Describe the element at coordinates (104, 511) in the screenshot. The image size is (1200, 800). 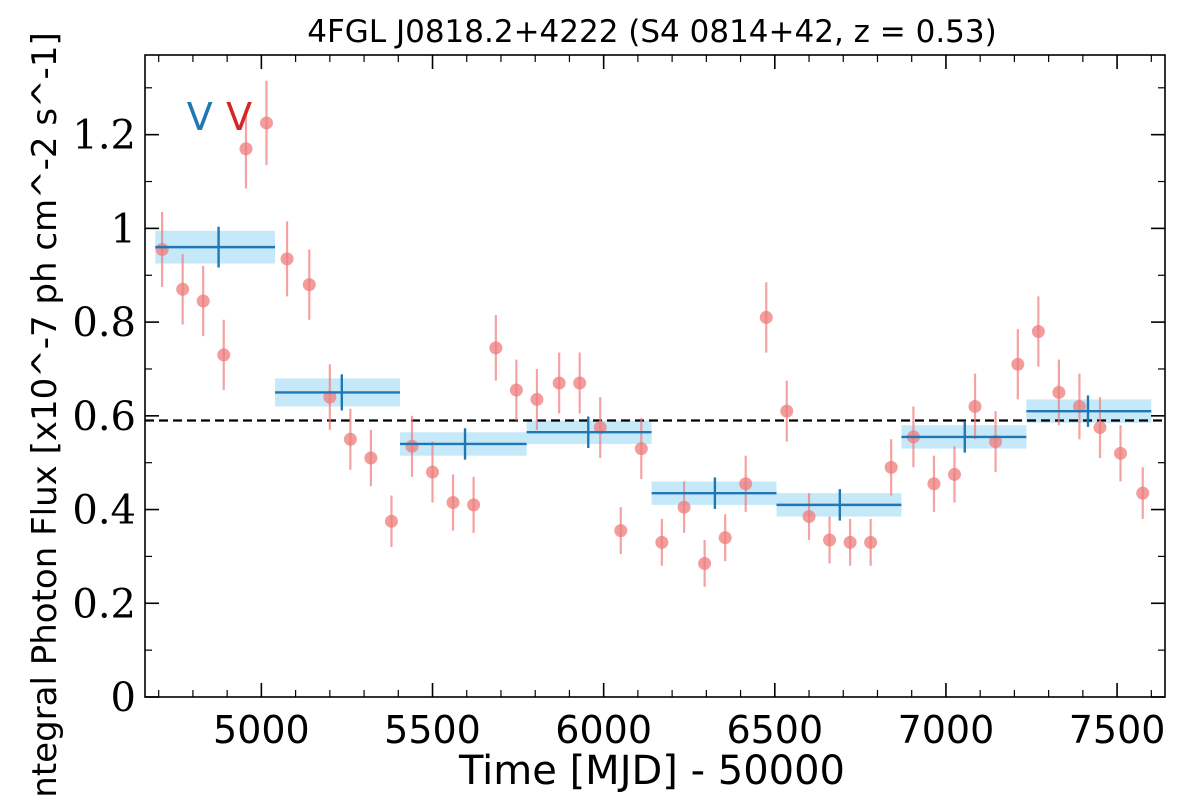
I see `y-tick-label: 0.4` at that location.